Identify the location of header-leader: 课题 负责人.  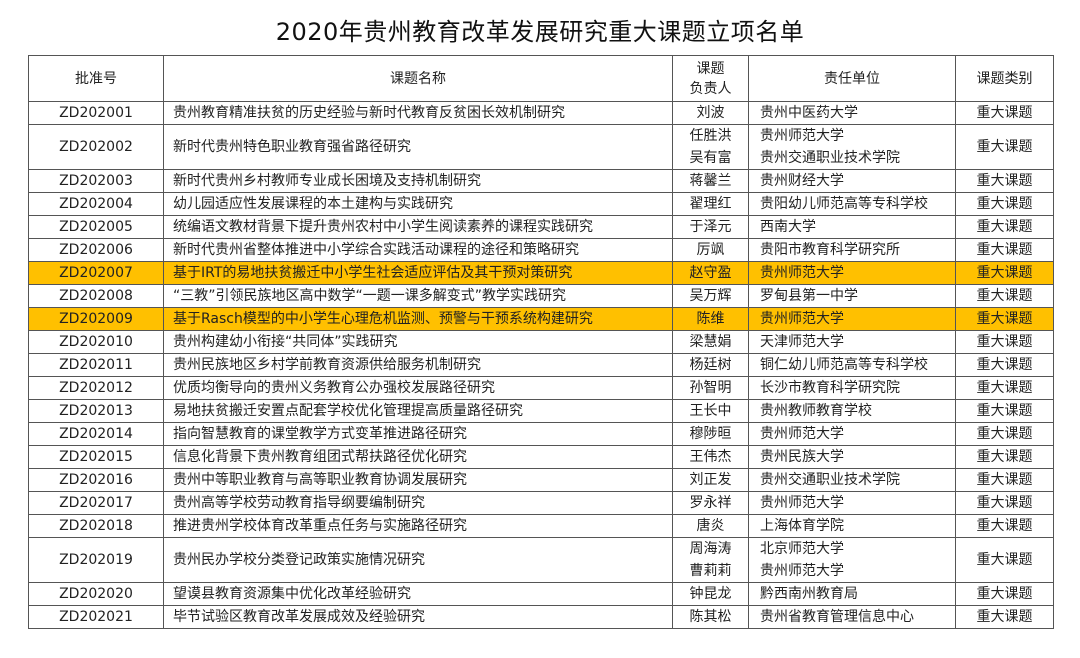
(710, 78).